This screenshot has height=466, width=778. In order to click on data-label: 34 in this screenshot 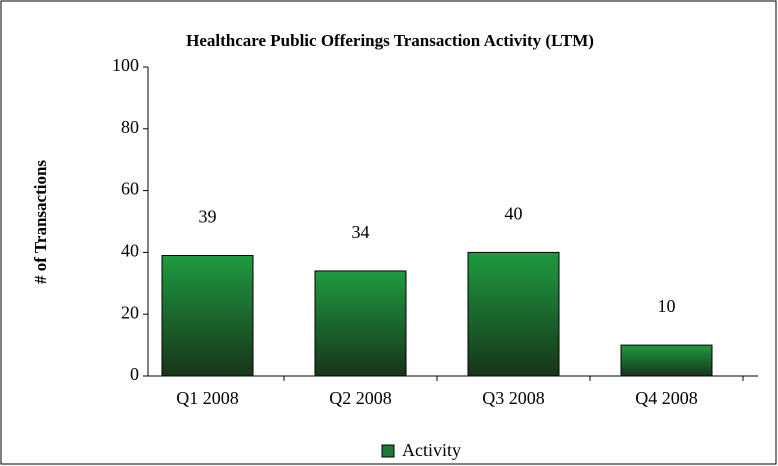, I will do `click(361, 232)`.